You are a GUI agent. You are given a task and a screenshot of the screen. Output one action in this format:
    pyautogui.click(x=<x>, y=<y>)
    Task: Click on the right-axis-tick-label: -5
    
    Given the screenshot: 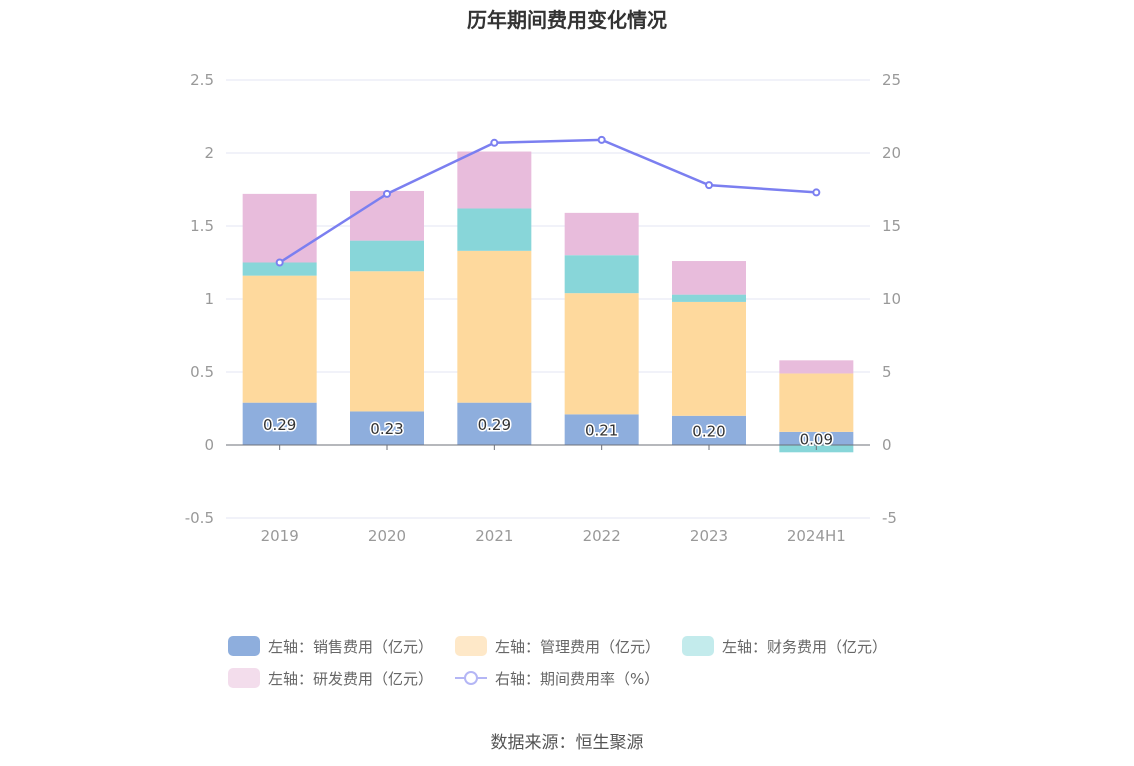 What is the action you would take?
    pyautogui.click(x=889, y=518)
    